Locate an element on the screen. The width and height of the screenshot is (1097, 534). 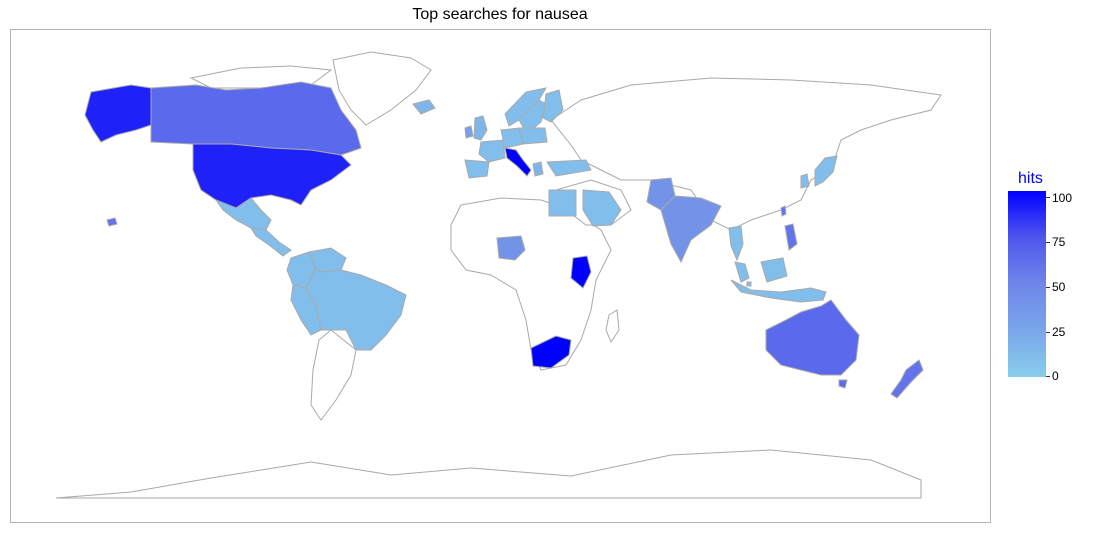
legend-tick-75: 75 is located at coordinates (1059, 242).